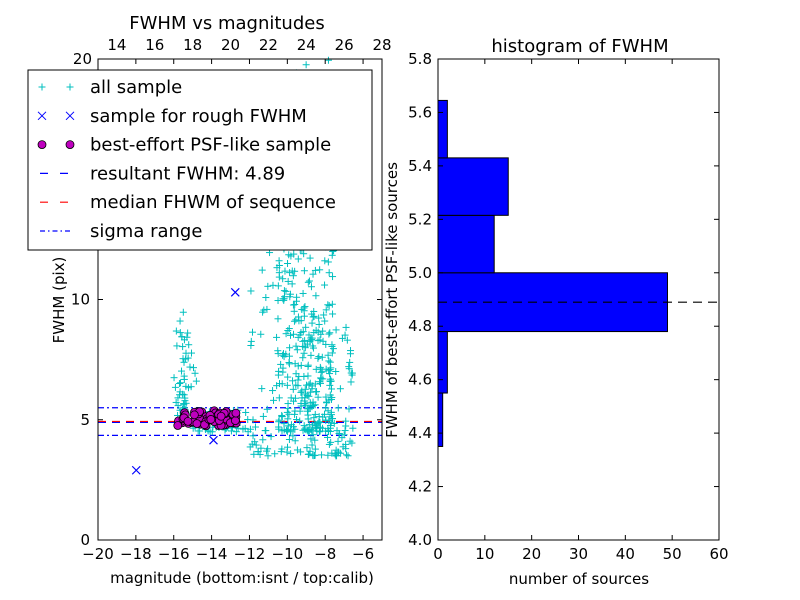  Describe the element at coordinates (420, 219) in the screenshot. I see `histogram-y-tick-label: 5.2` at that location.